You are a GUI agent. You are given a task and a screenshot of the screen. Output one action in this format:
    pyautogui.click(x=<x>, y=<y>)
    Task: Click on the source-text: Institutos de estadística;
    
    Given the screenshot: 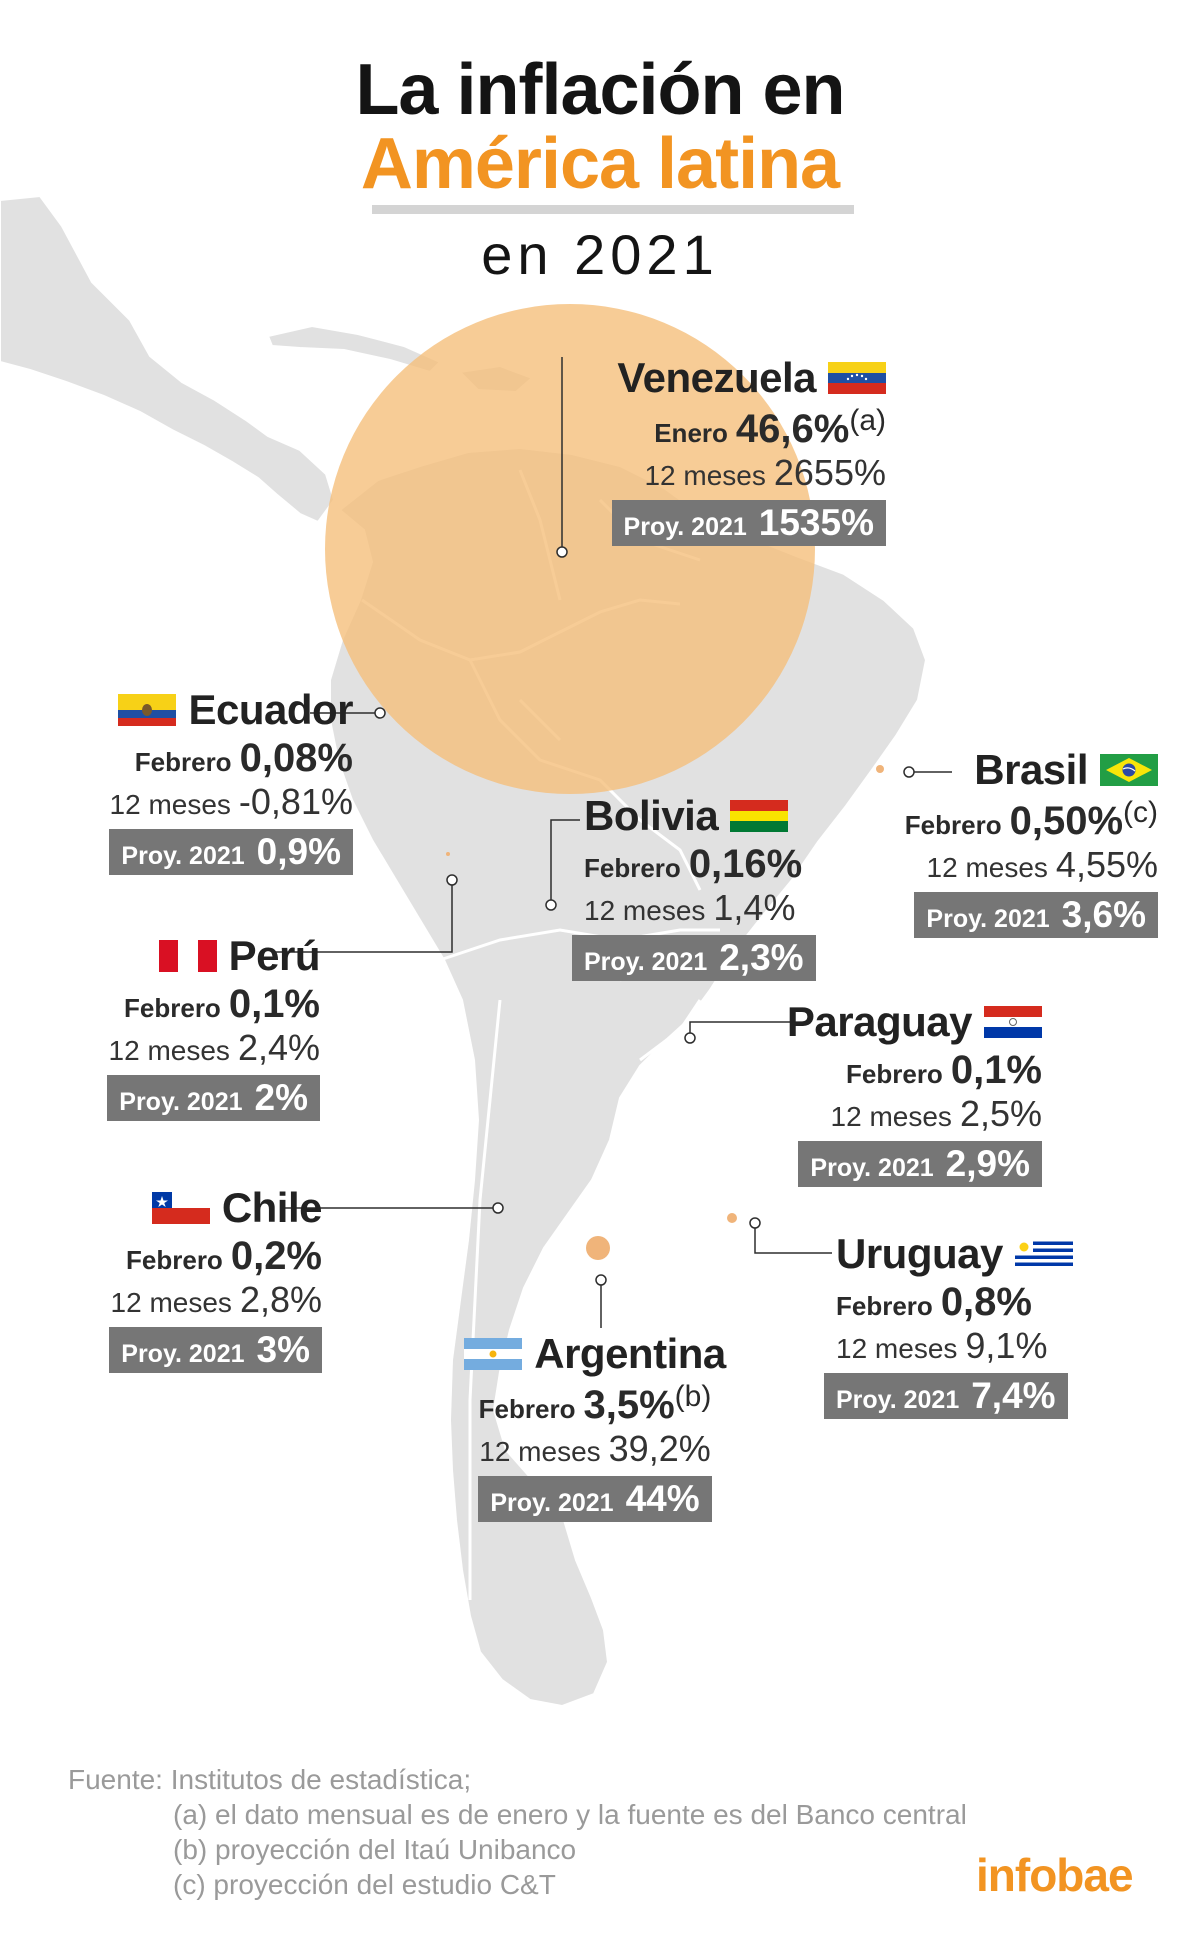 What is the action you would take?
    pyautogui.click(x=321, y=1779)
    